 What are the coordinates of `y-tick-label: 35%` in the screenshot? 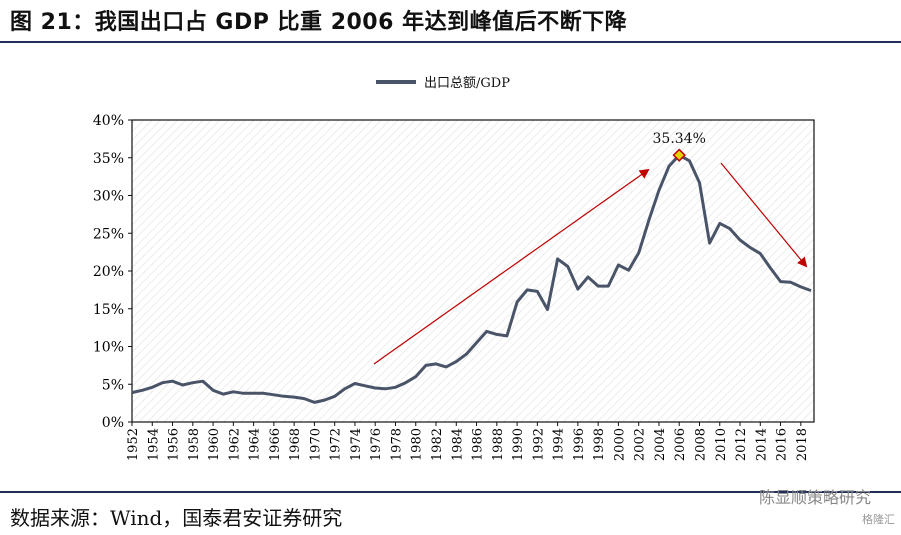 It's located at (108, 159).